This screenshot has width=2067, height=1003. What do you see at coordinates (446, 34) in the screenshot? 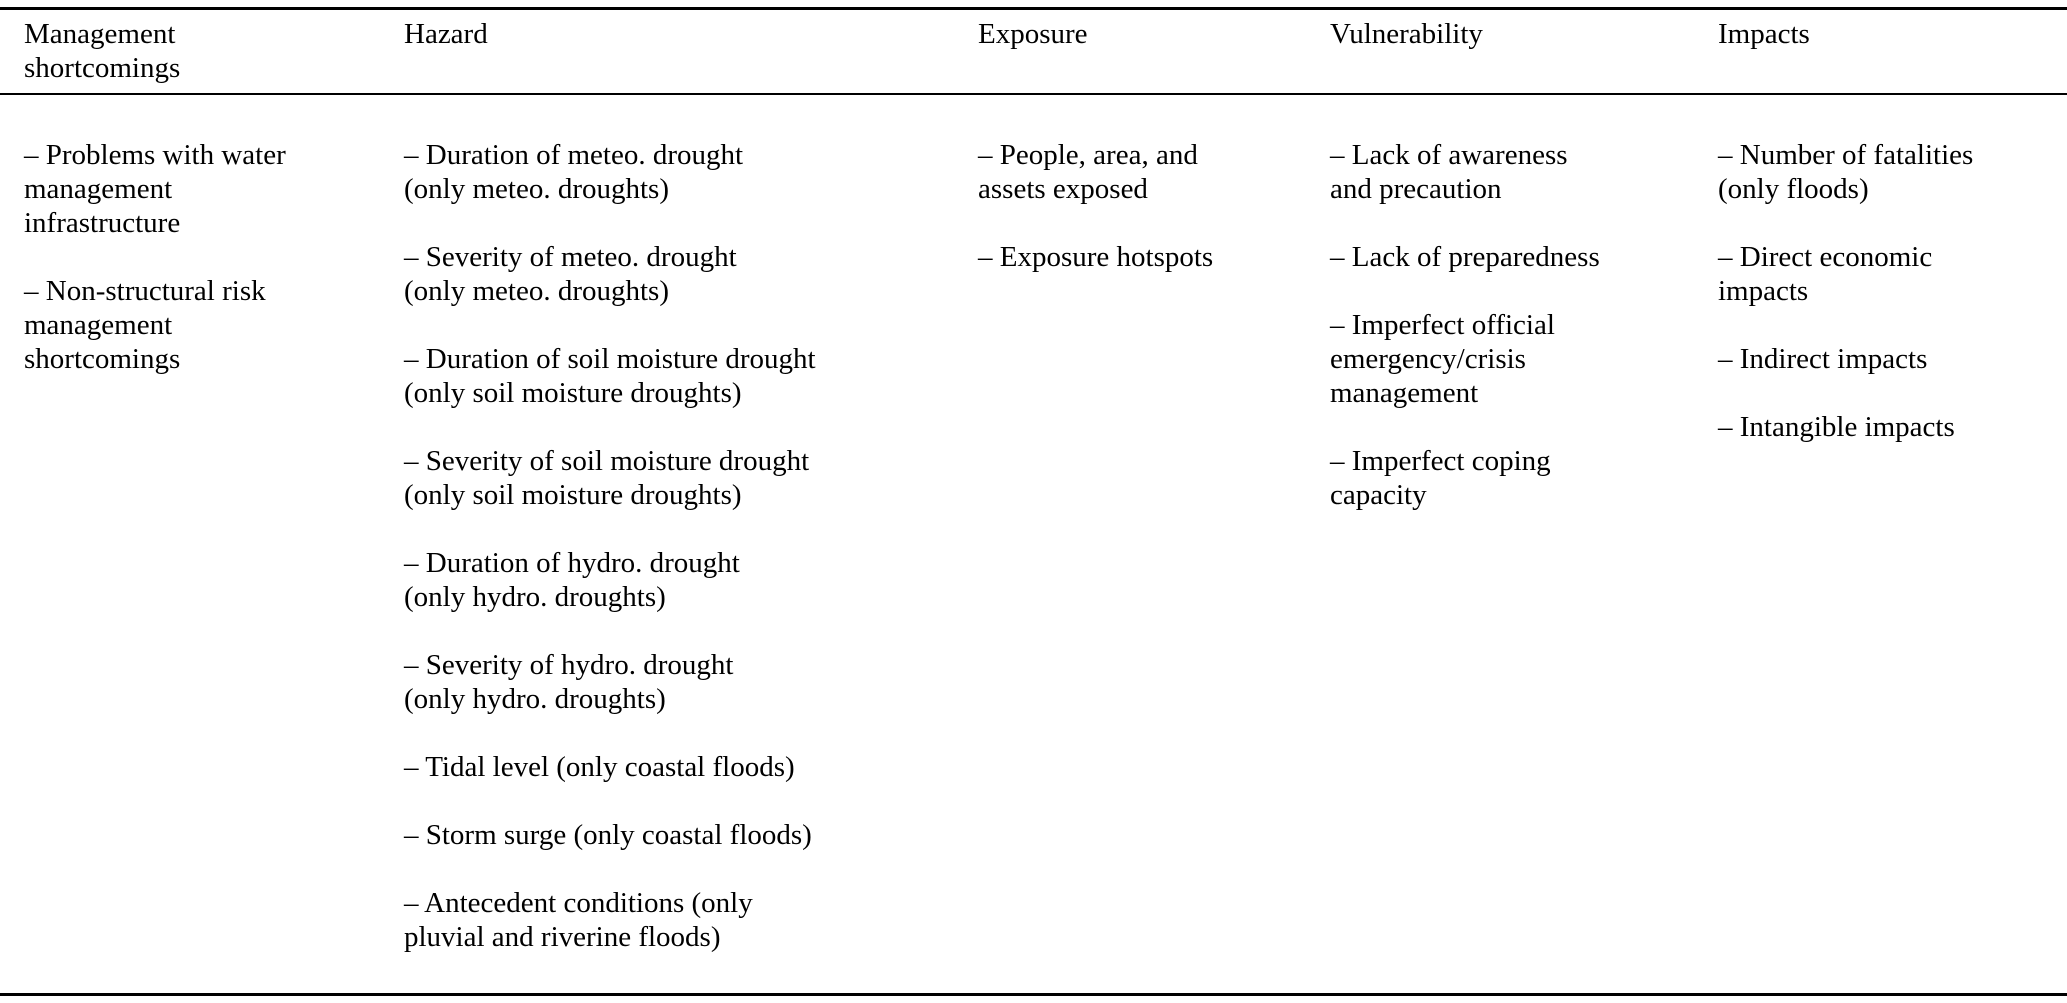
I see `table-header-hazard: Hazard` at bounding box center [446, 34].